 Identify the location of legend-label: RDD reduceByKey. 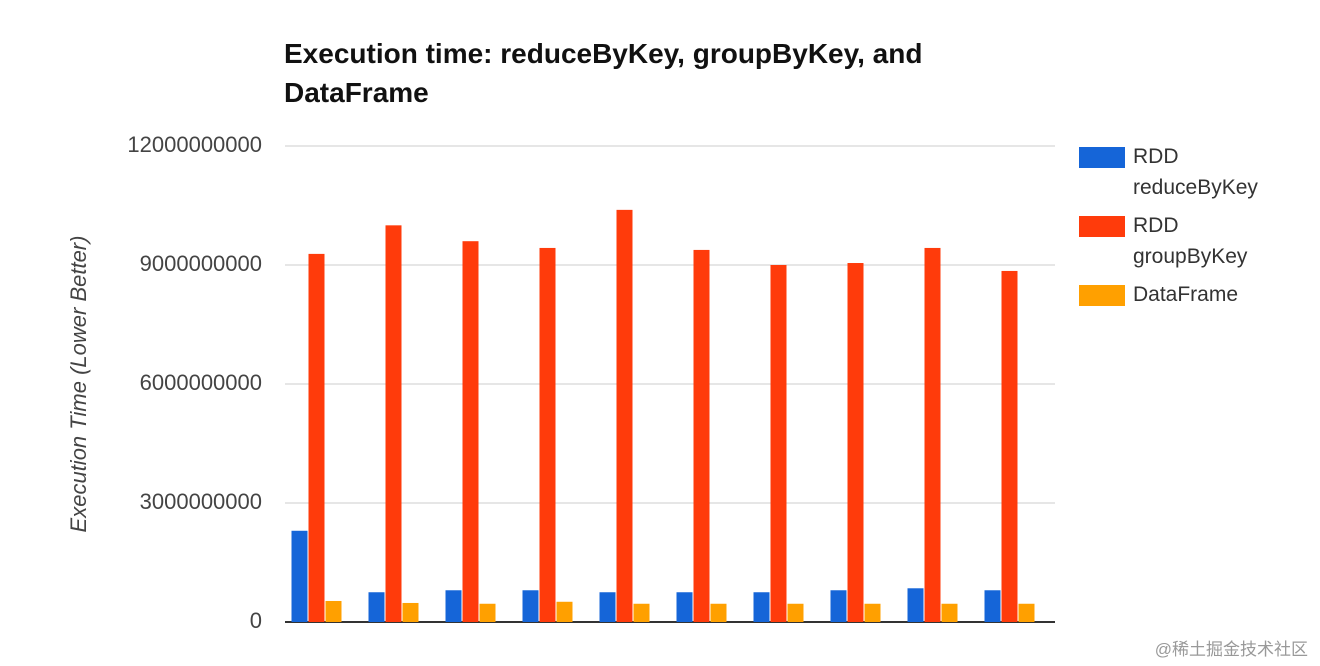
(1195, 172).